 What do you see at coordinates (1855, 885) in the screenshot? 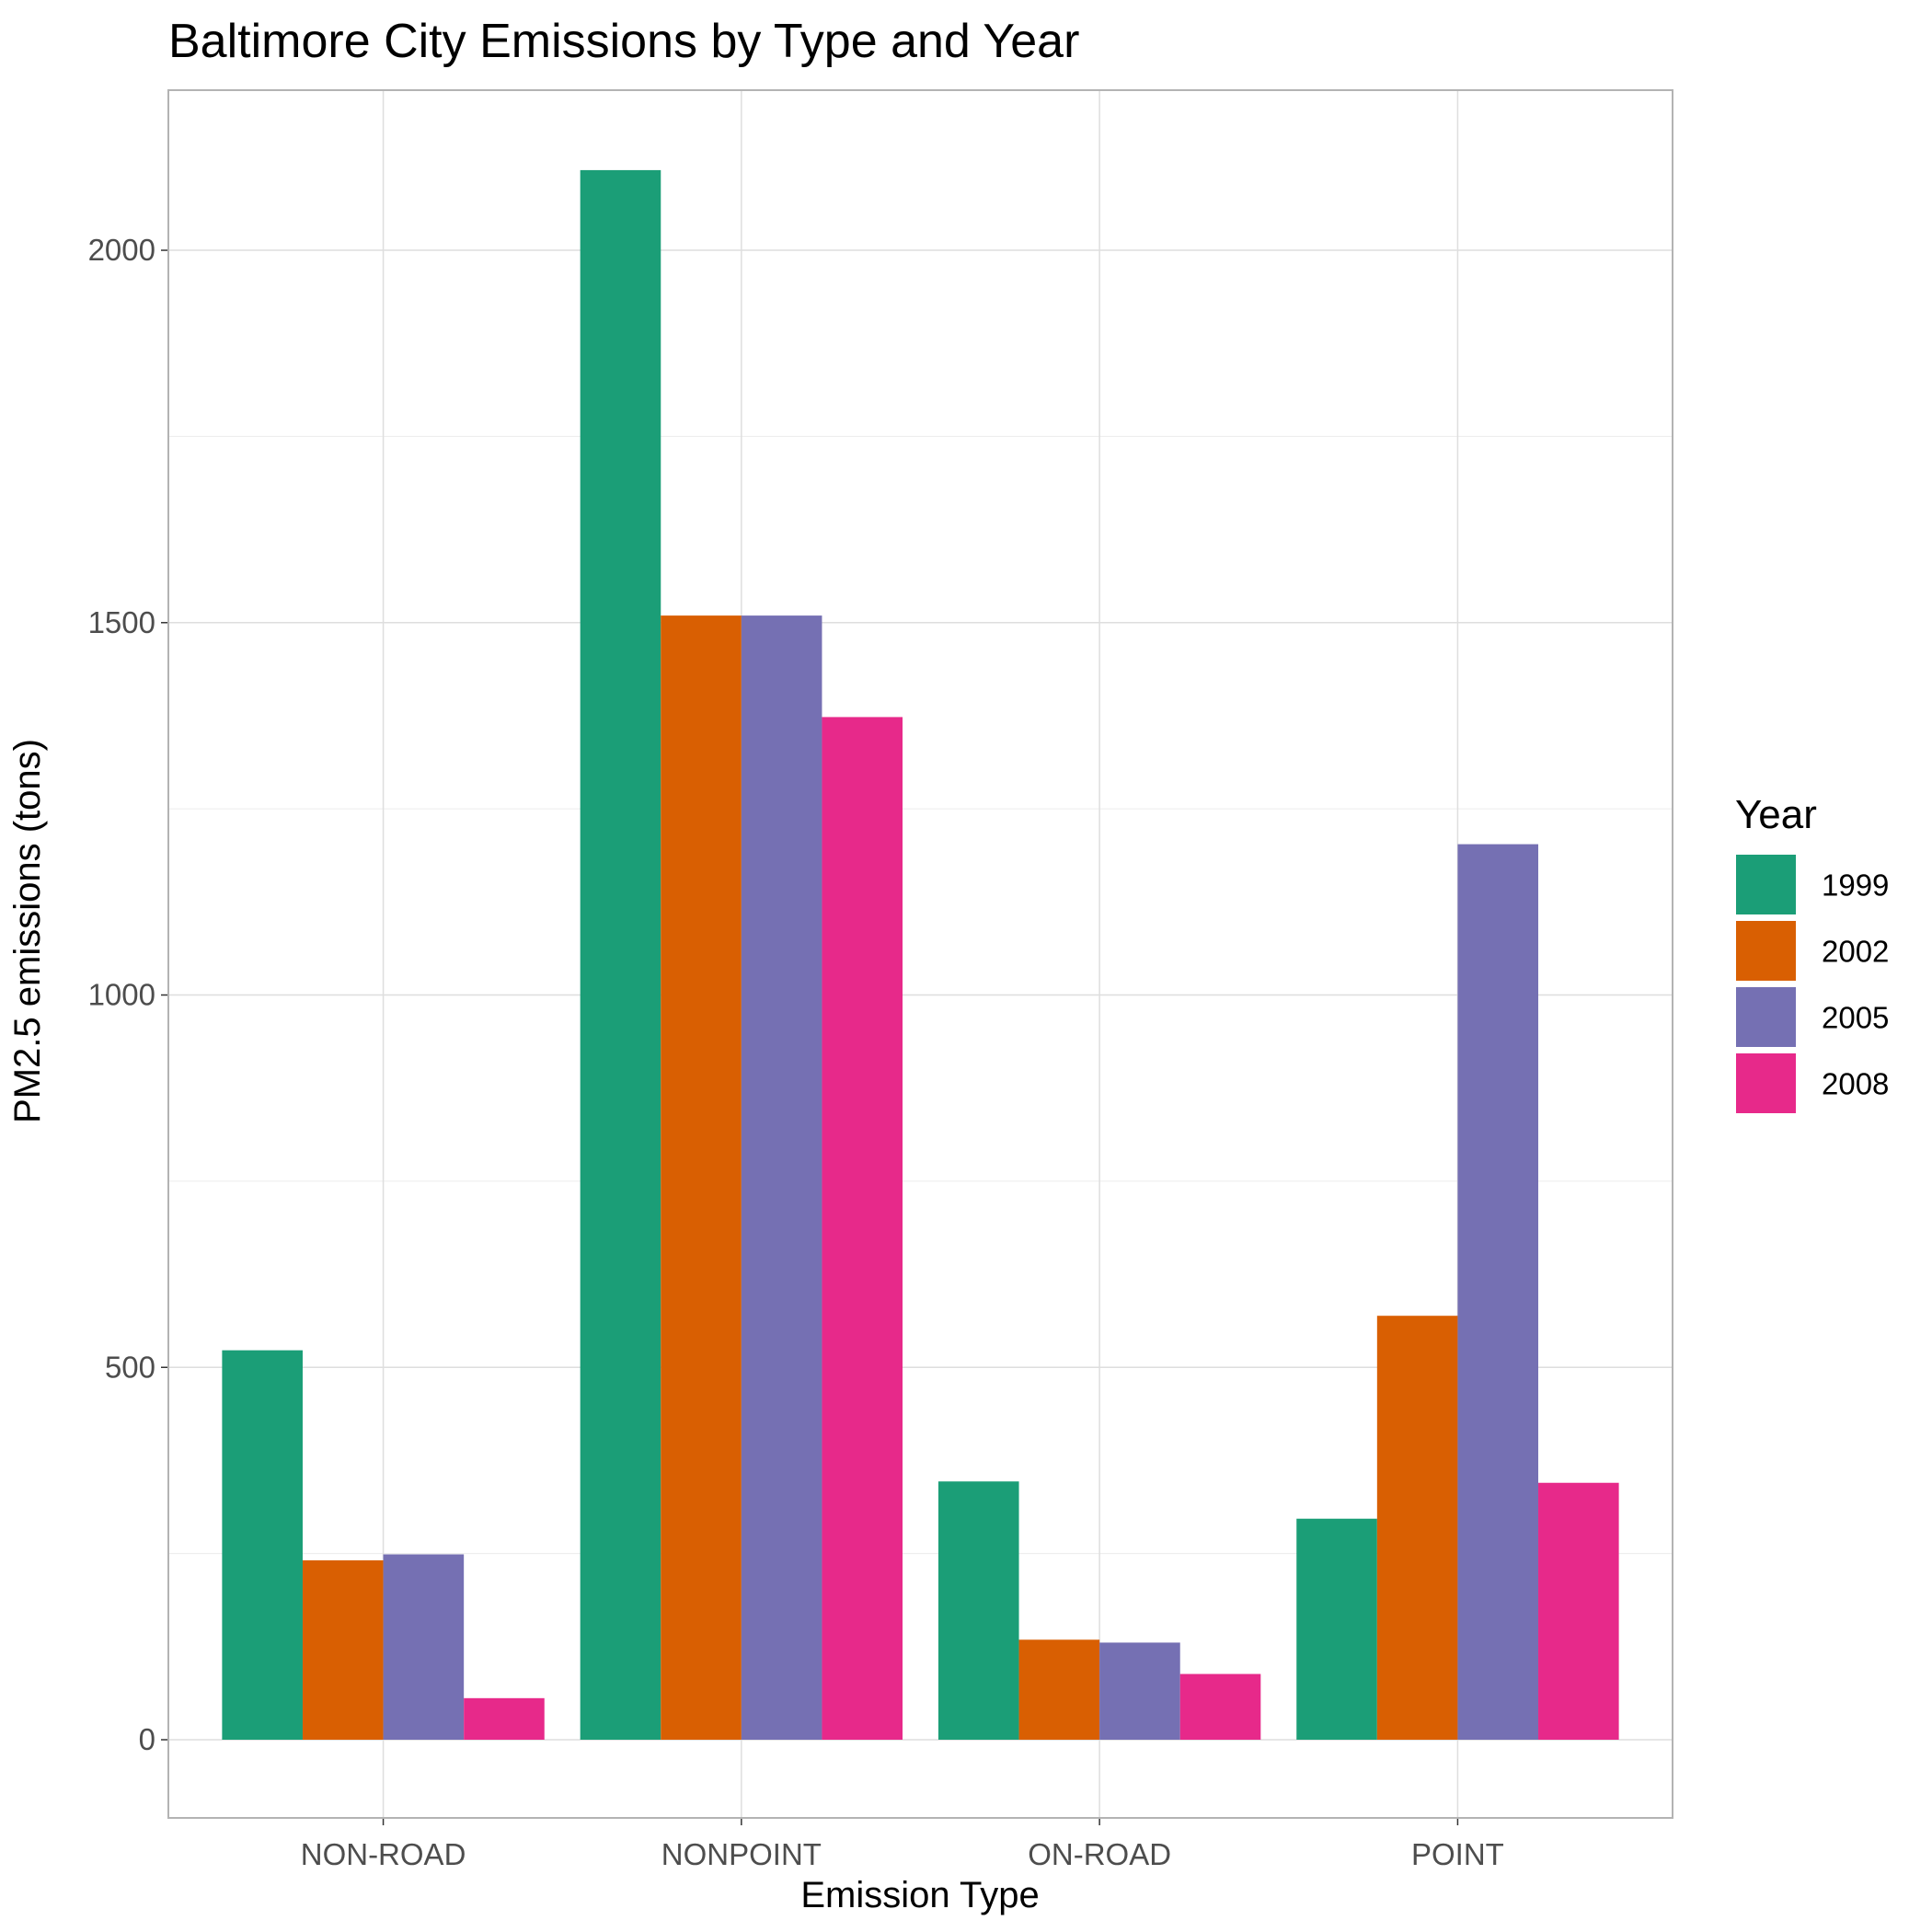
I see `legend-label: 1999` at bounding box center [1855, 885].